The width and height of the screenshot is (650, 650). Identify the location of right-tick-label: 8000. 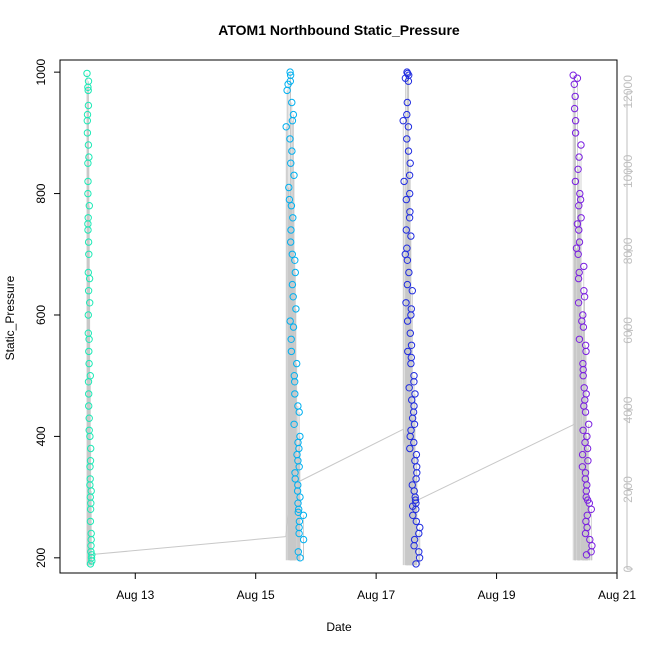
(628, 250).